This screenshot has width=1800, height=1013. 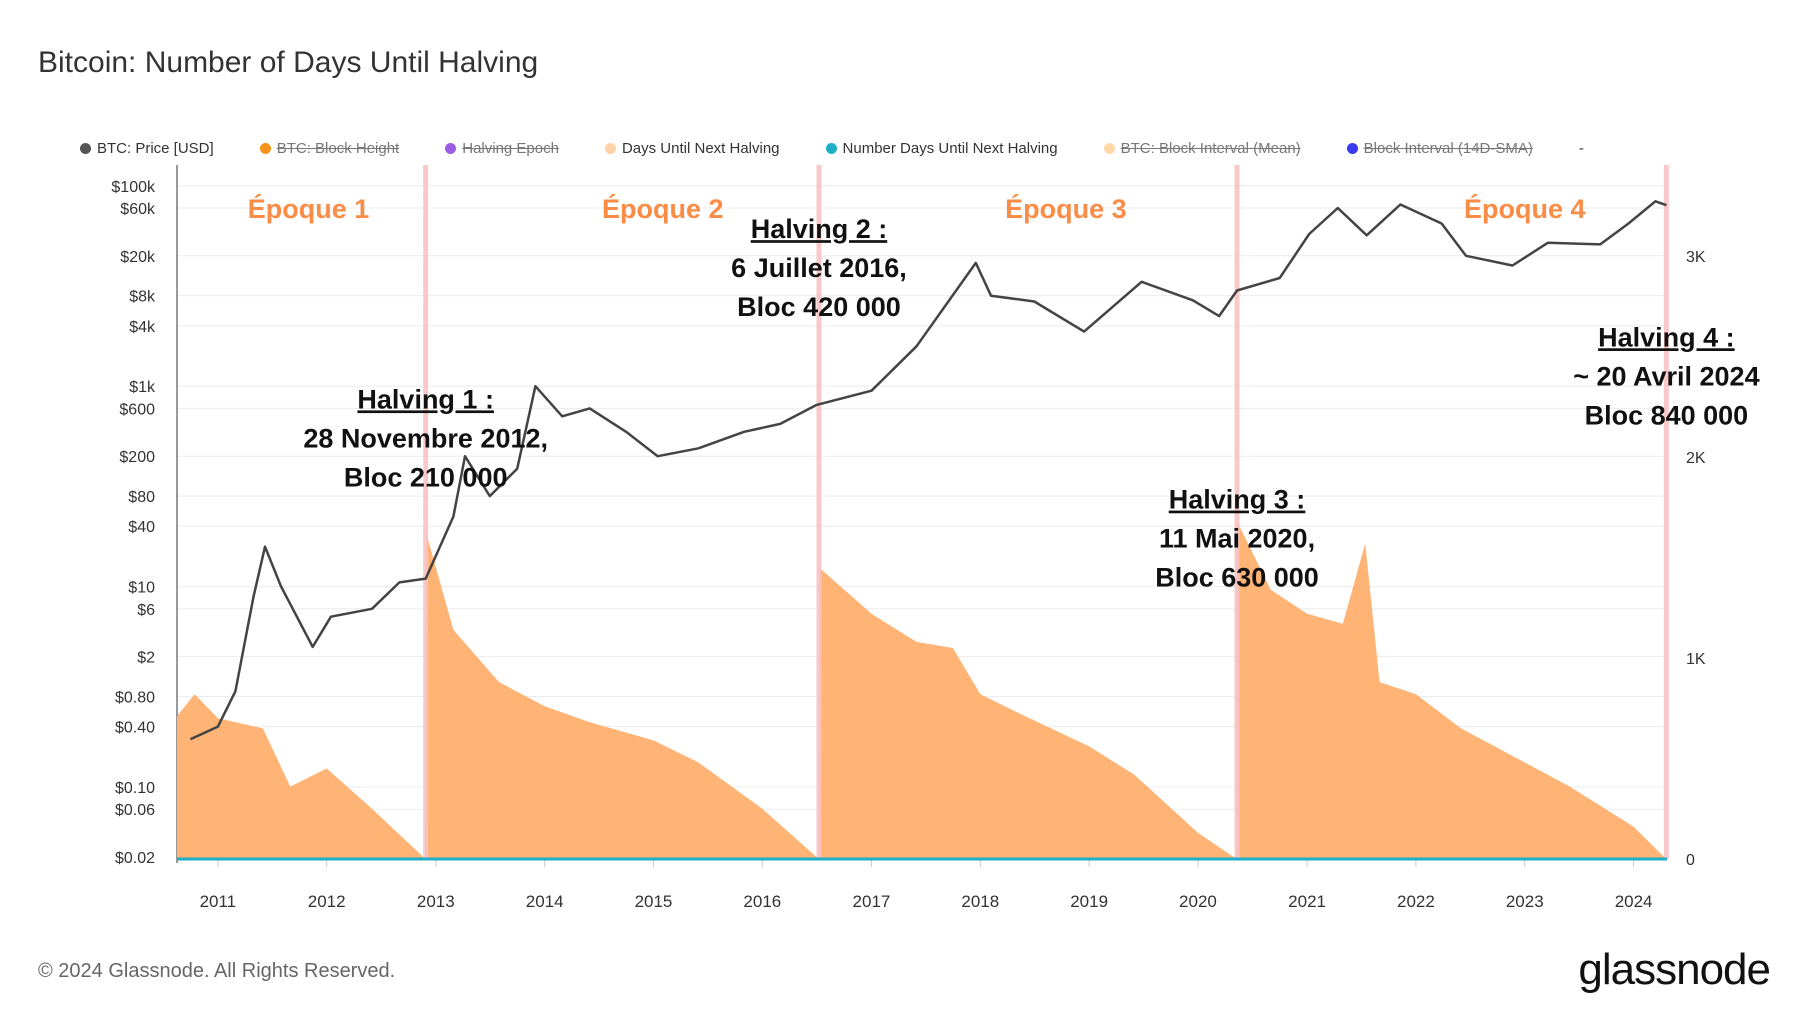 What do you see at coordinates (138, 209) in the screenshot?
I see `y-left-tick-label: $60k` at bounding box center [138, 209].